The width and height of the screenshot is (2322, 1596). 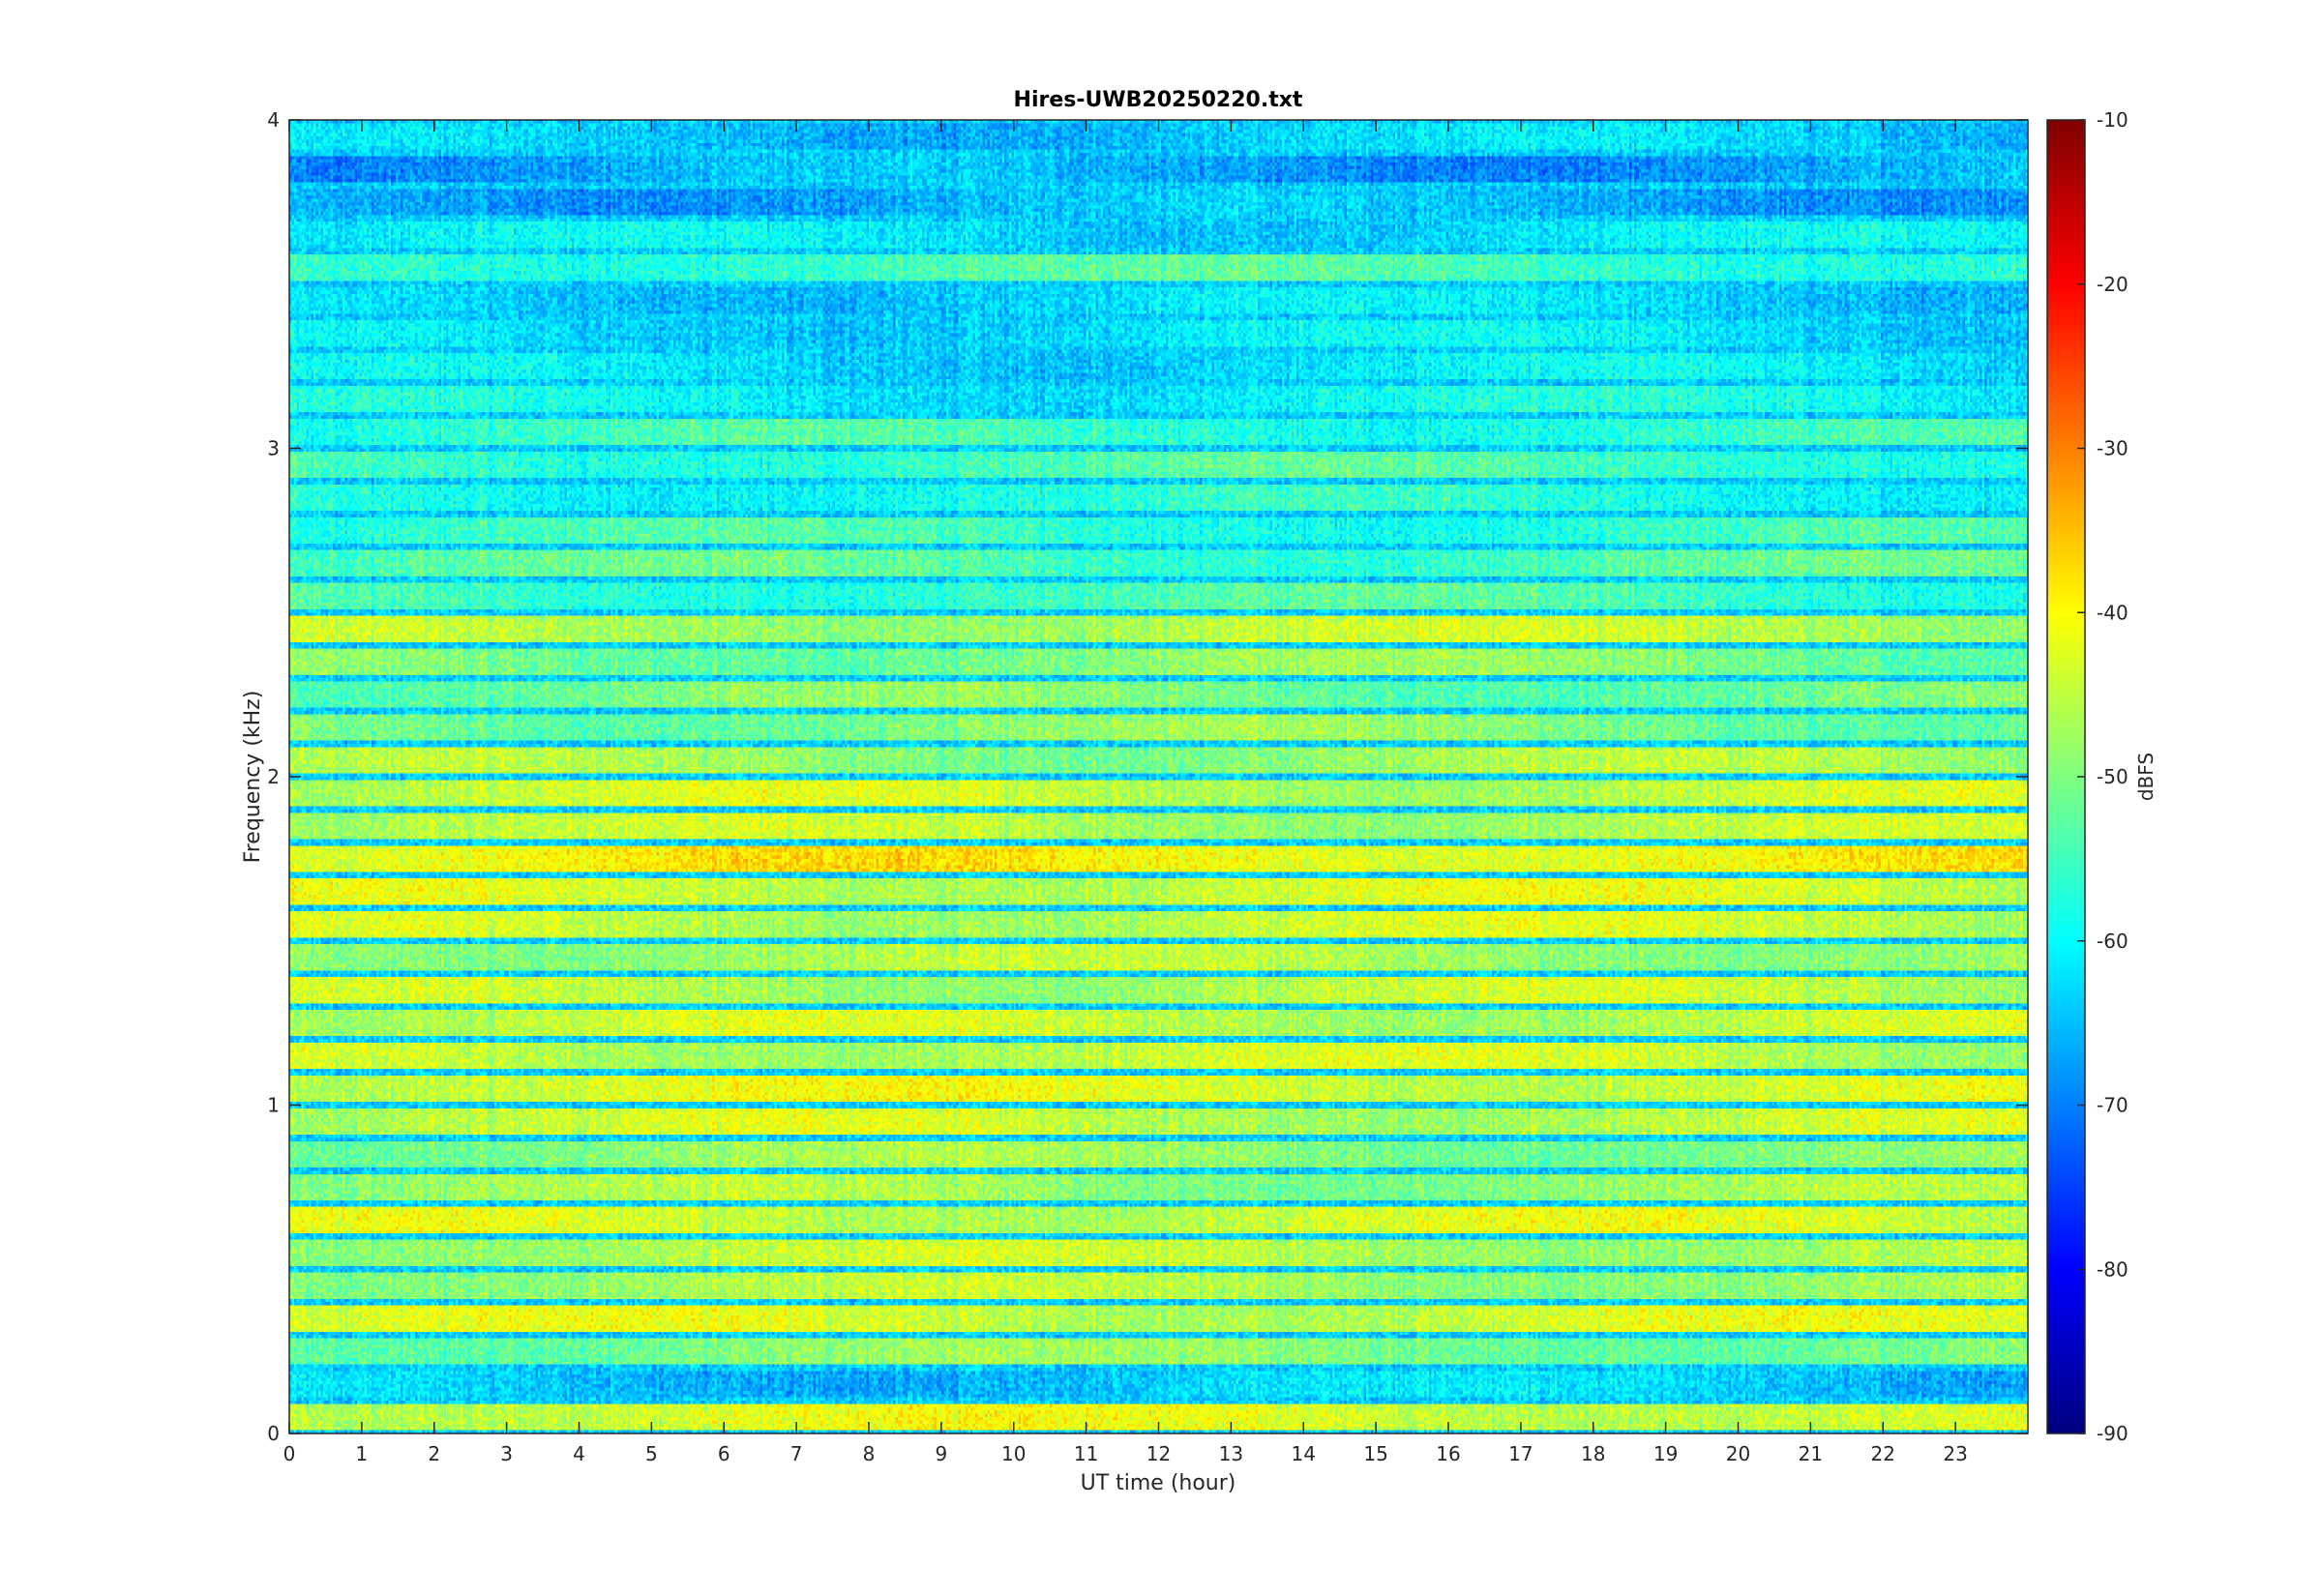 I want to click on x-tick-label: 7, so click(x=796, y=1453).